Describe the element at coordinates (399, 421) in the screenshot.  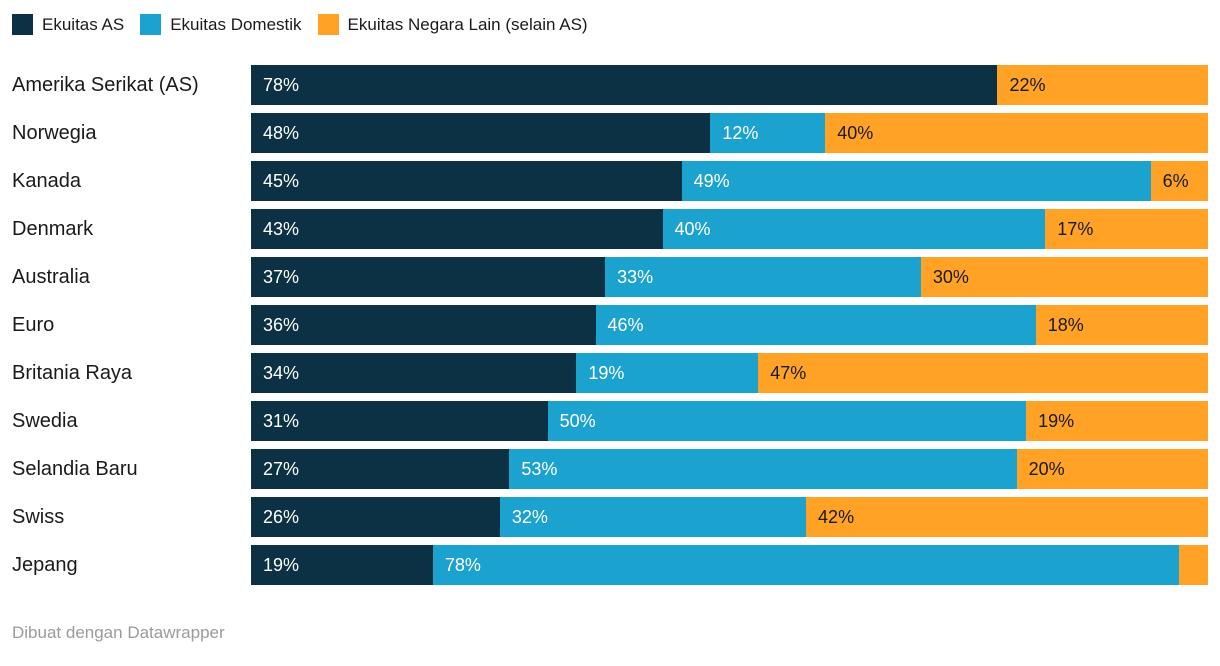
I see `bar-segment: 31%` at that location.